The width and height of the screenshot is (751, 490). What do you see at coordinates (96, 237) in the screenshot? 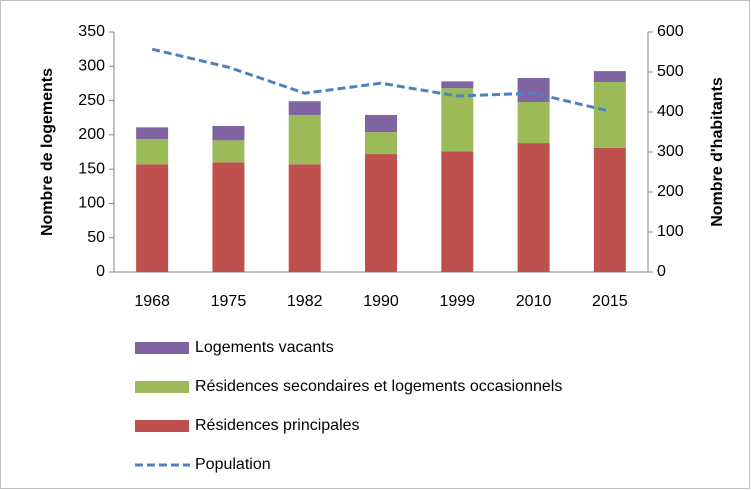
I see `y-tick-label: 50` at bounding box center [96, 237].